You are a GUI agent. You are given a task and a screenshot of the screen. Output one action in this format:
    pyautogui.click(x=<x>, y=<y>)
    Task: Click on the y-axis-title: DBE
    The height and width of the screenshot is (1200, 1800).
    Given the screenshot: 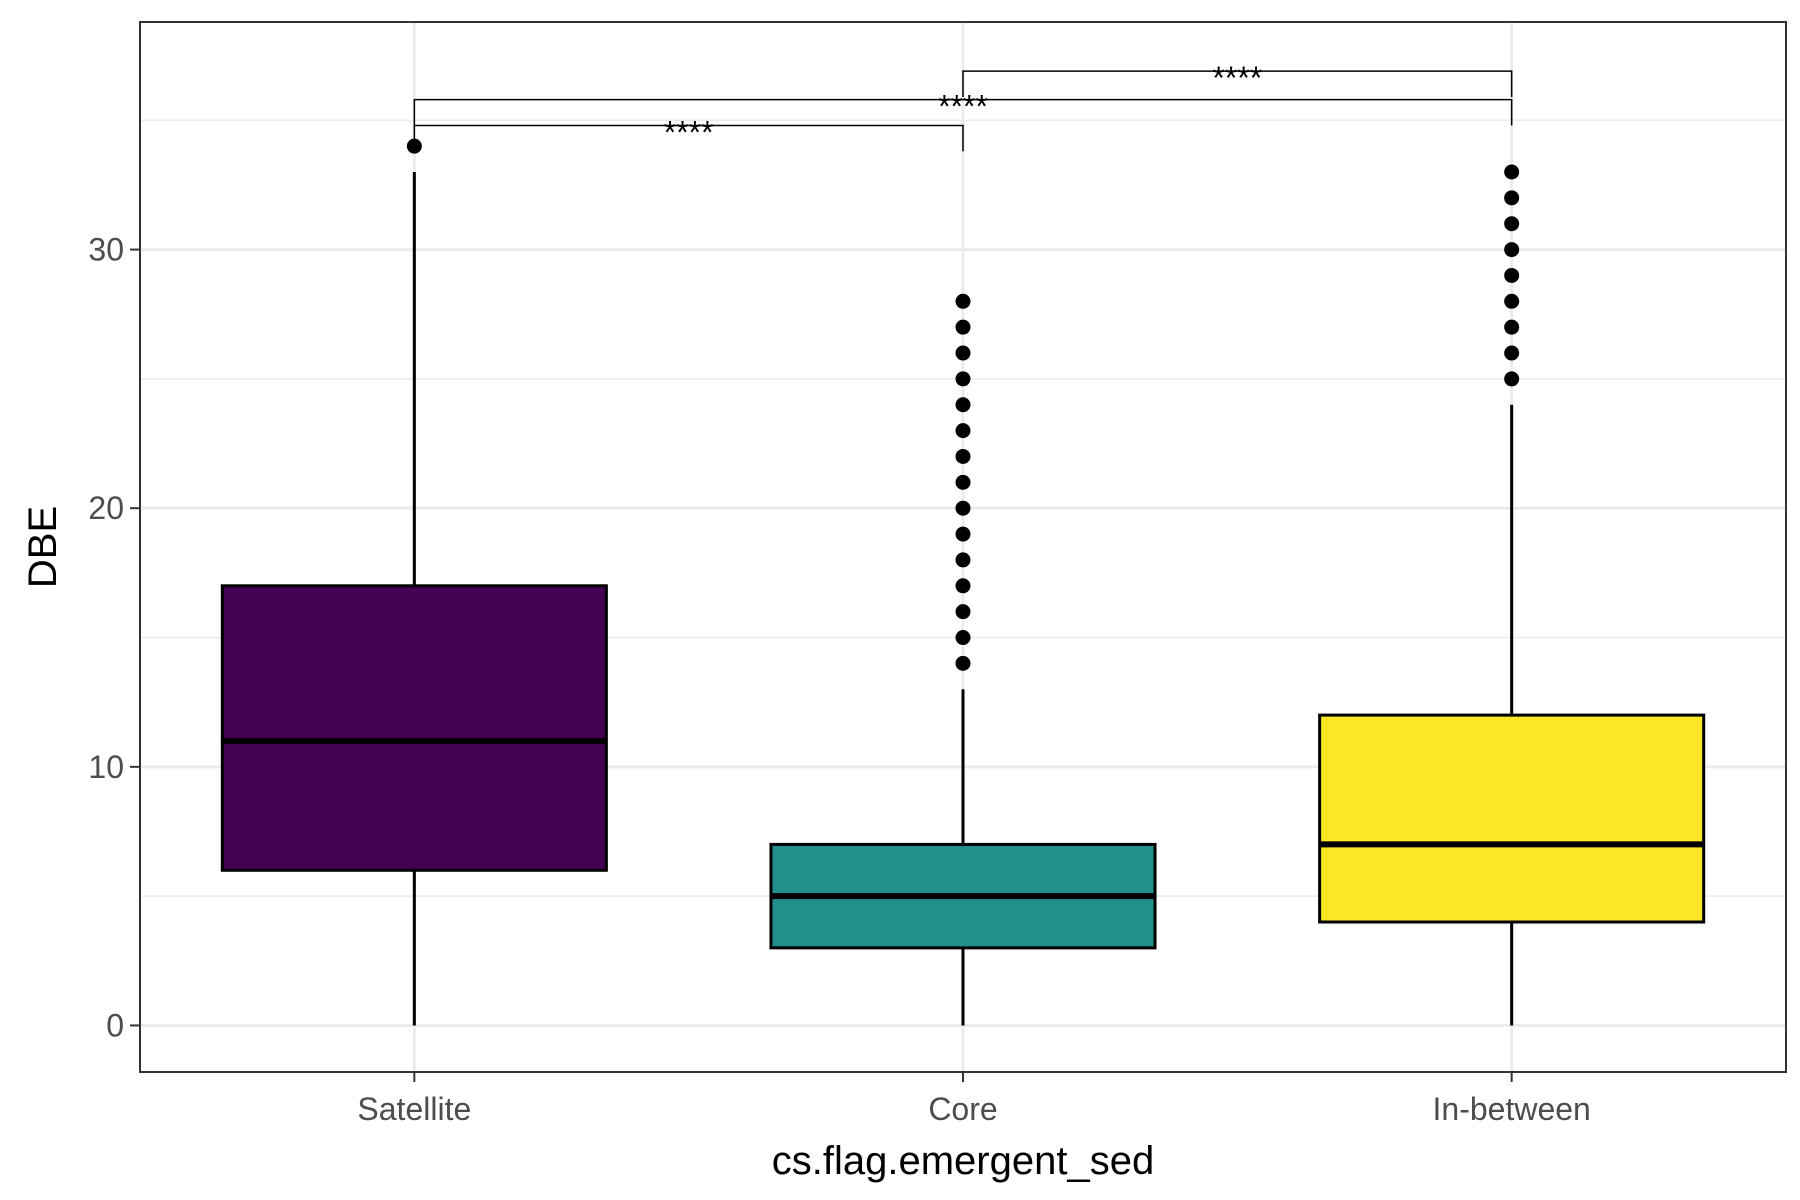 What is the action you would take?
    pyautogui.click(x=43, y=547)
    